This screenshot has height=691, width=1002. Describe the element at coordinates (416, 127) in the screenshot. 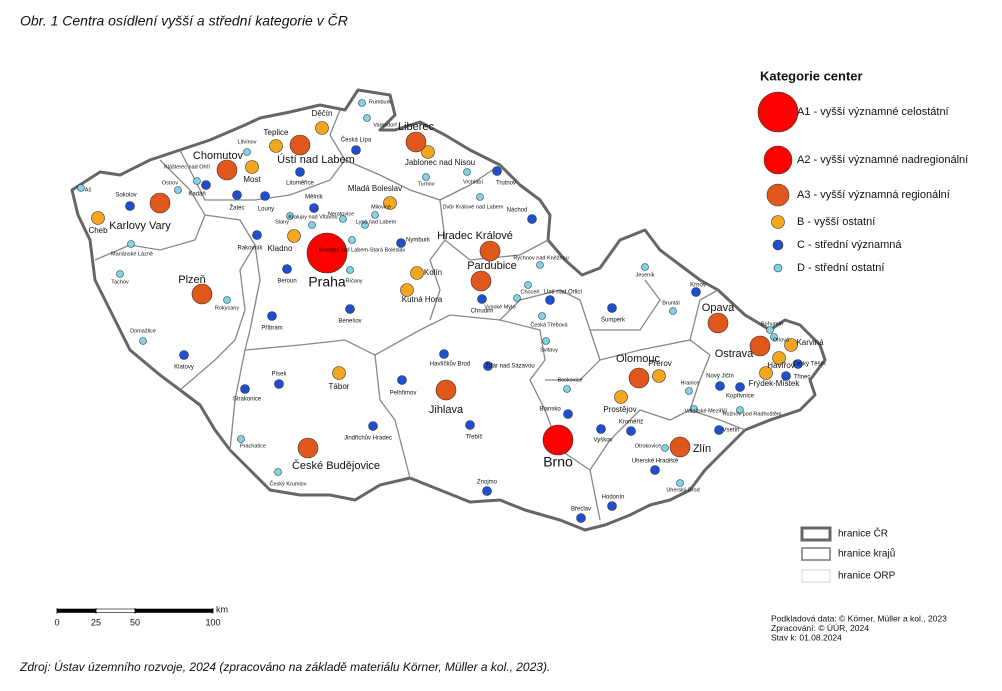

I see `city-label: Liberec` at that location.